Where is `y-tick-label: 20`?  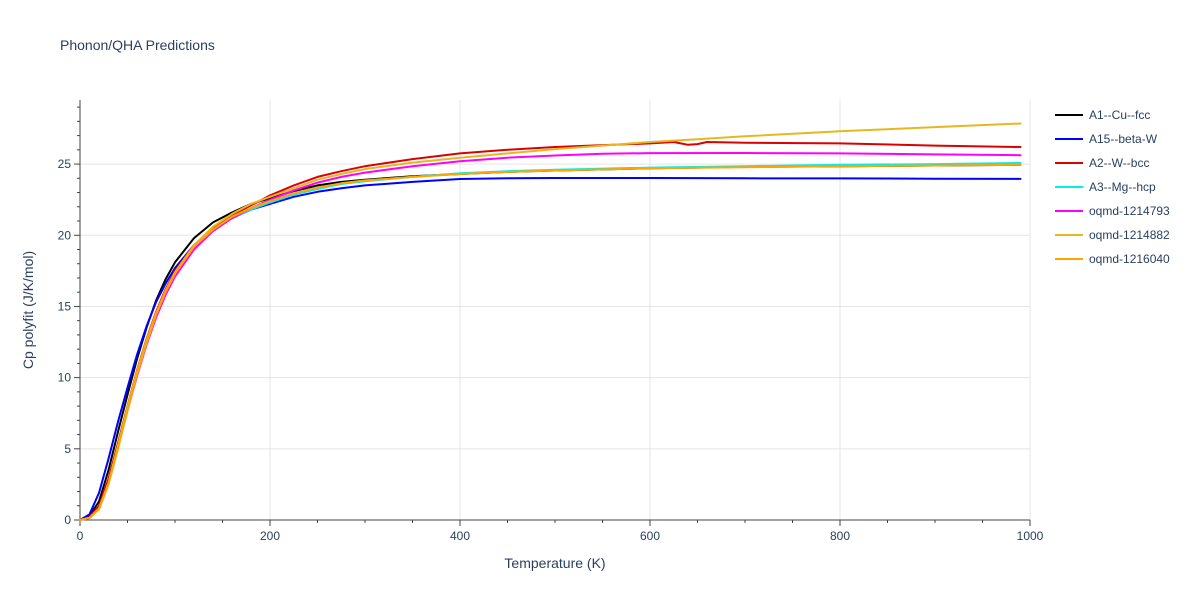
y-tick-label: 20 is located at coordinates (65, 235).